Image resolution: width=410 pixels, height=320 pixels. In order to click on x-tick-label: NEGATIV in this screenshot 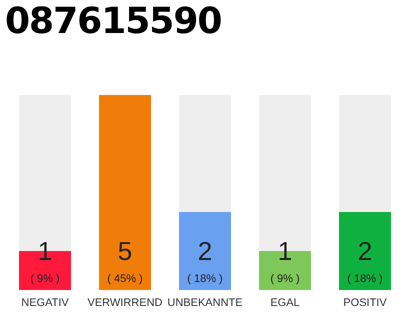, I will do `click(45, 302)`.